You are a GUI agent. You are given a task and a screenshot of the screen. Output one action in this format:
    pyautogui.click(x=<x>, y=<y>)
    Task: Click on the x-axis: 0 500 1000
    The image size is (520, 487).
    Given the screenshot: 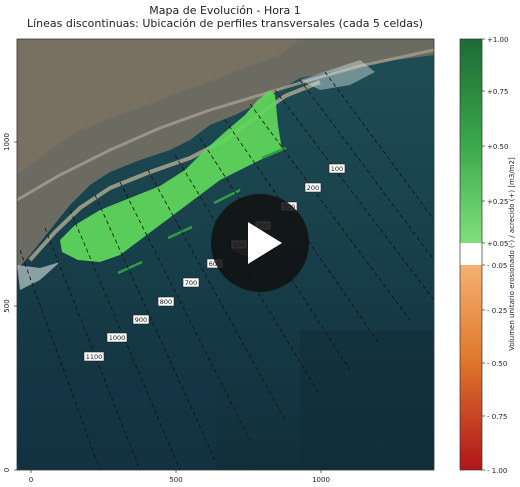 What is the action you would take?
    pyautogui.click(x=179, y=477)
    